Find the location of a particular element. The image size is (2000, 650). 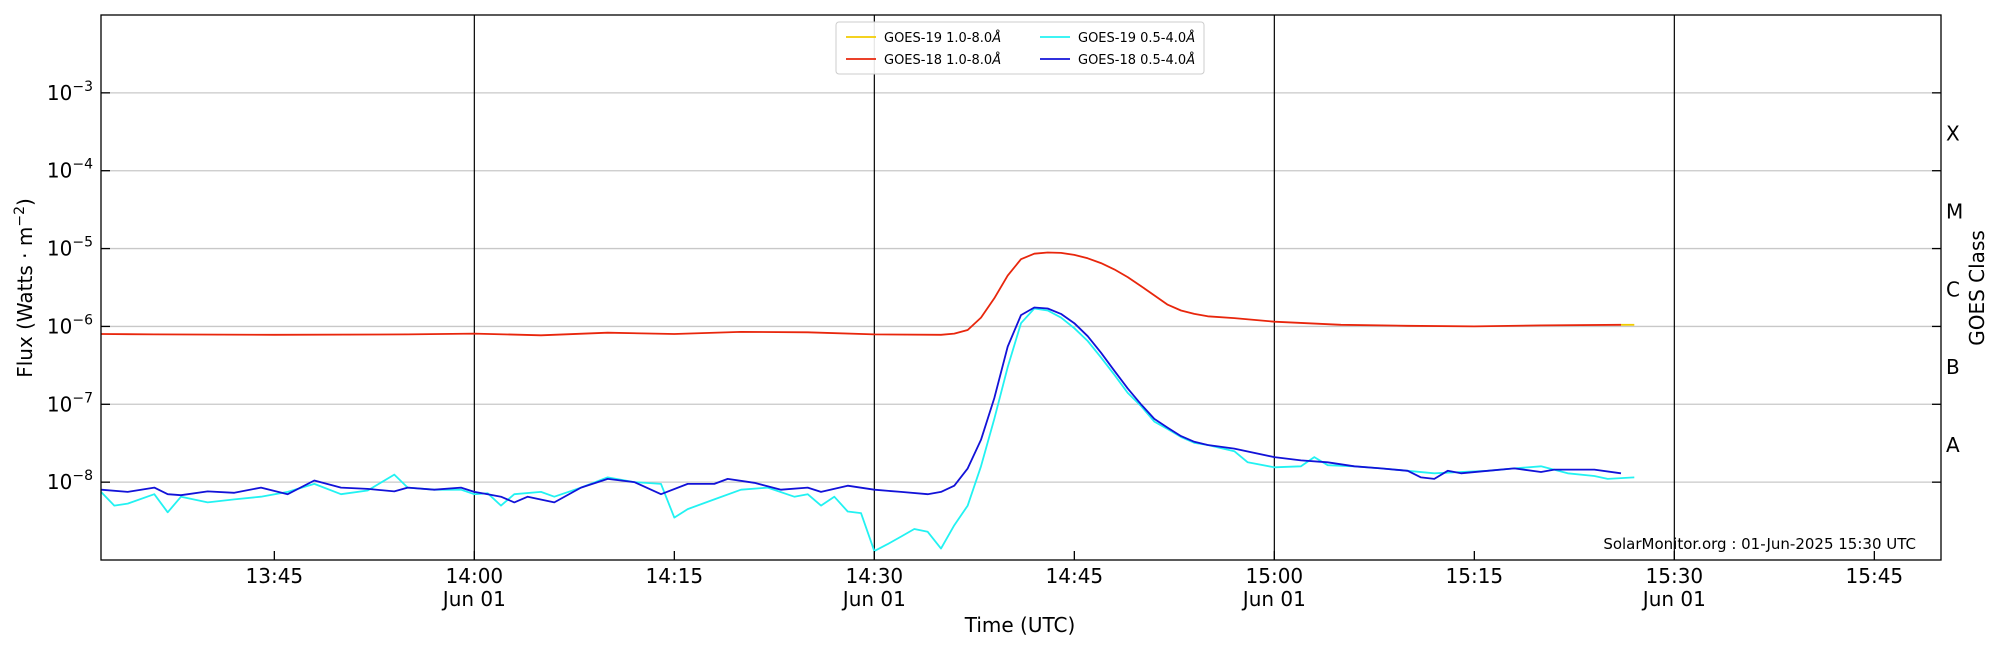

x-tick-label: 14:45 is located at coordinates (1075, 576).